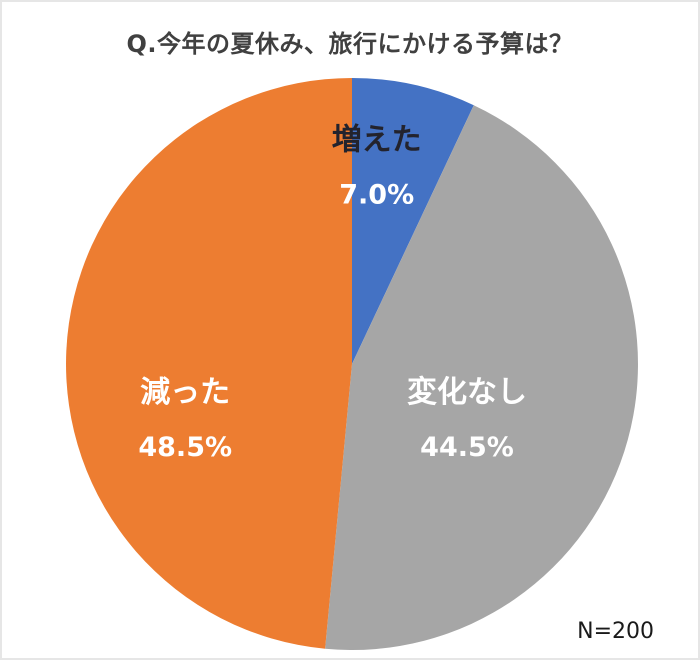 This screenshot has width=700, height=660. What do you see at coordinates (377, 140) in the screenshot?
I see `slice-label-name-0: 増えた` at bounding box center [377, 140].